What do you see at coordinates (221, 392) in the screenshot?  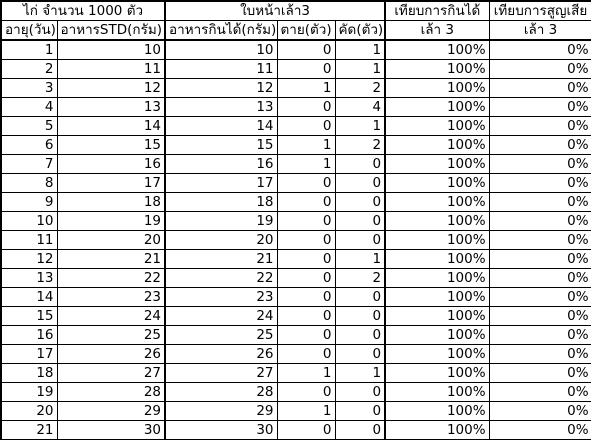 I see `cell-feed-eaten: 28` at bounding box center [221, 392].